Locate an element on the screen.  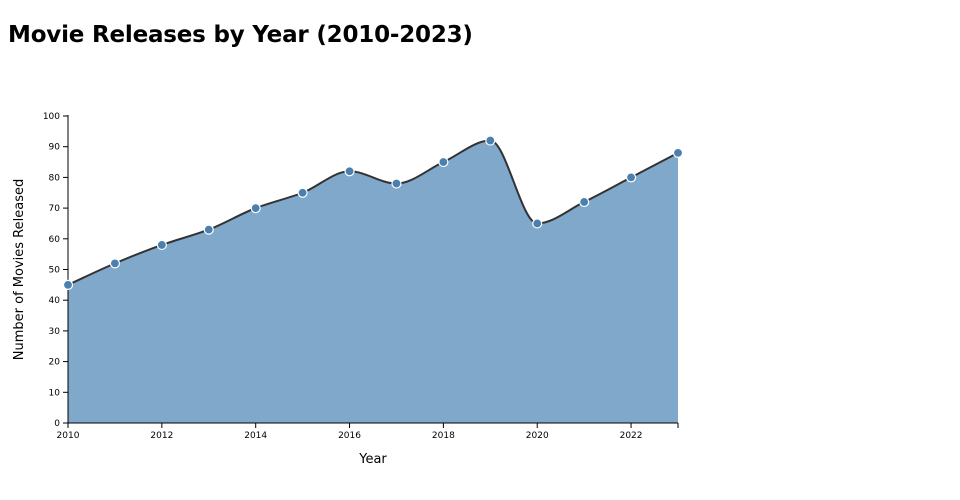
x-axis-title: Year is located at coordinates (372, 459).